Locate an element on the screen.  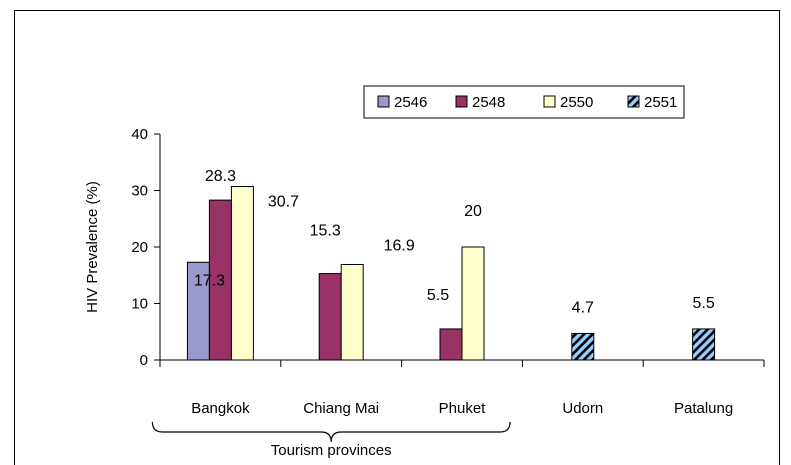
legend-label-2550: 2550 is located at coordinates (576, 102).